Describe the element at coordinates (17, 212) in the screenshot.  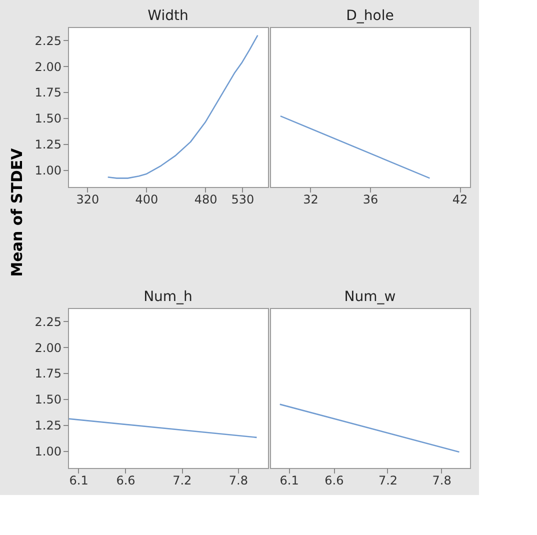
I see `y-axis-title: Mean of STDEV` at that location.